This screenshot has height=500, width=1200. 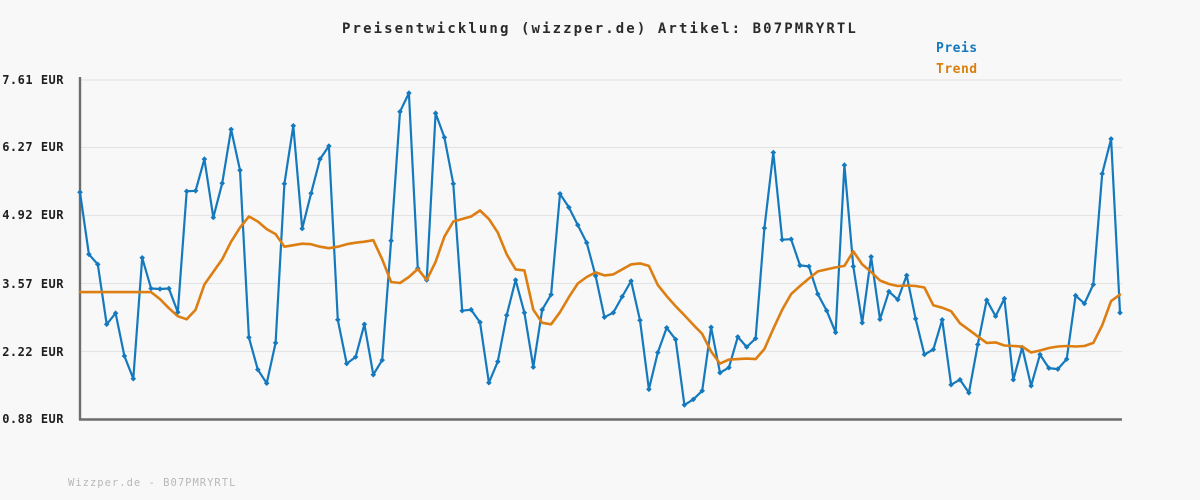 I want to click on legend-item-preis: Preis, so click(x=957, y=48).